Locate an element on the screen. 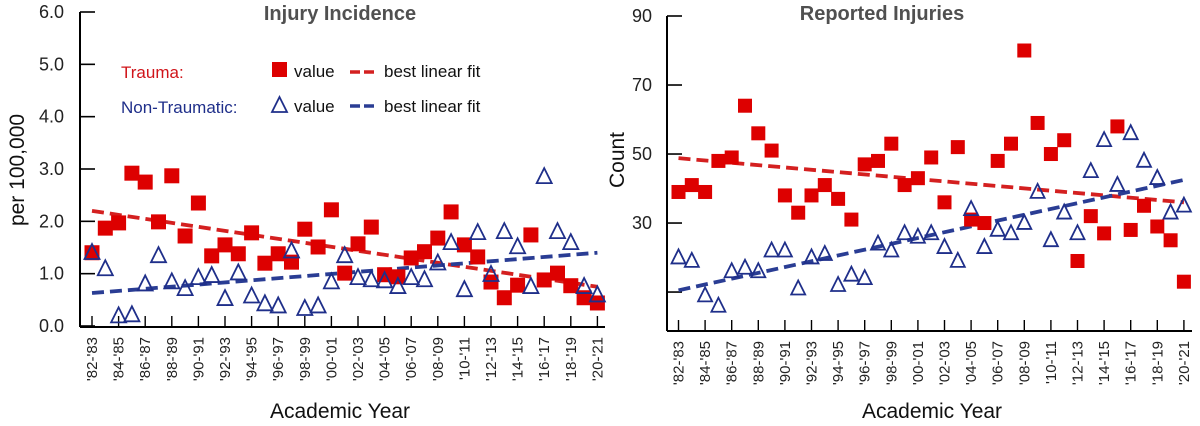  trauma-fit-line is located at coordinates (931, 180).